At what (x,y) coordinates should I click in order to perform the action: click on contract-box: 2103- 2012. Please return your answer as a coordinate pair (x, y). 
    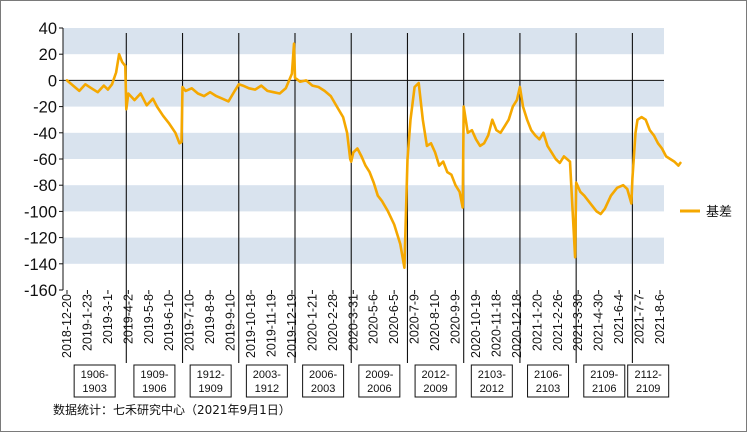
    Looking at the image, I should click on (491, 381).